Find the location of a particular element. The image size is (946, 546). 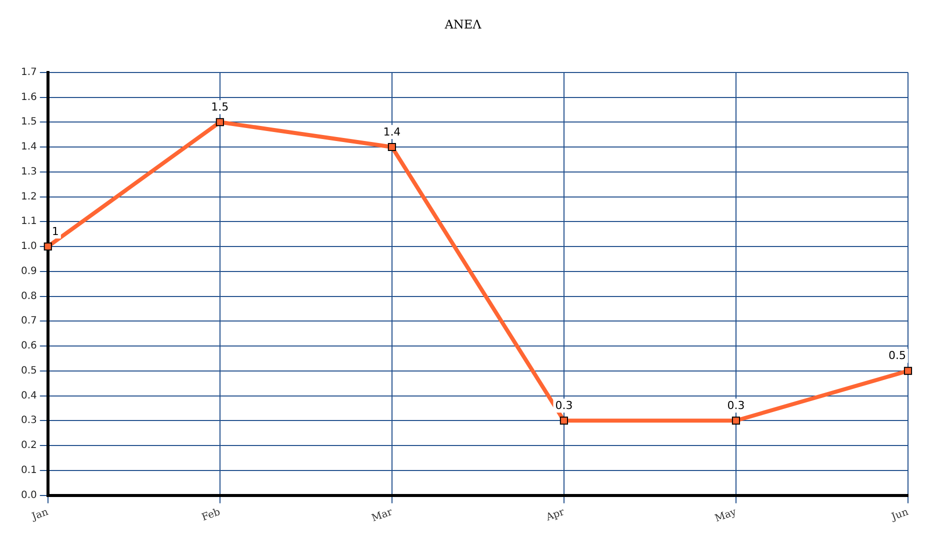

text: 1.0 is located at coordinates (28, 246).